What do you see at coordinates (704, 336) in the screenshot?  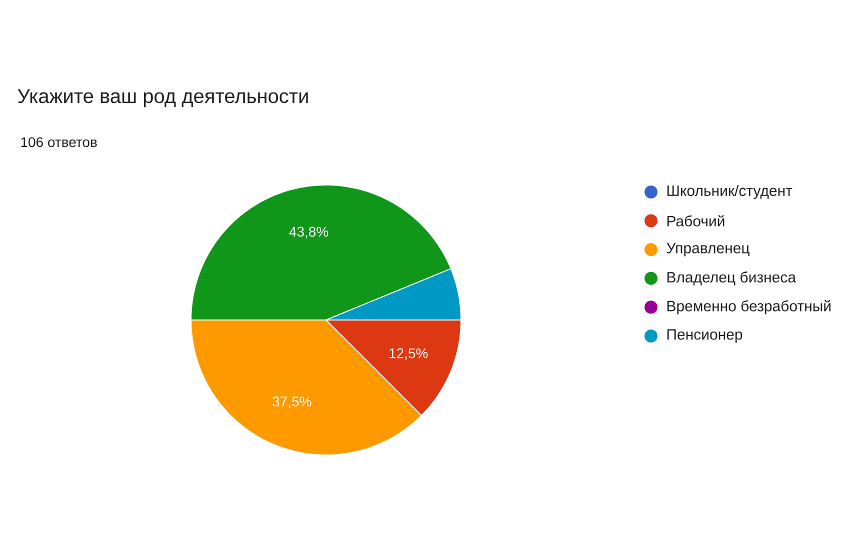 I see `legend-label: Пенсионер` at bounding box center [704, 336].